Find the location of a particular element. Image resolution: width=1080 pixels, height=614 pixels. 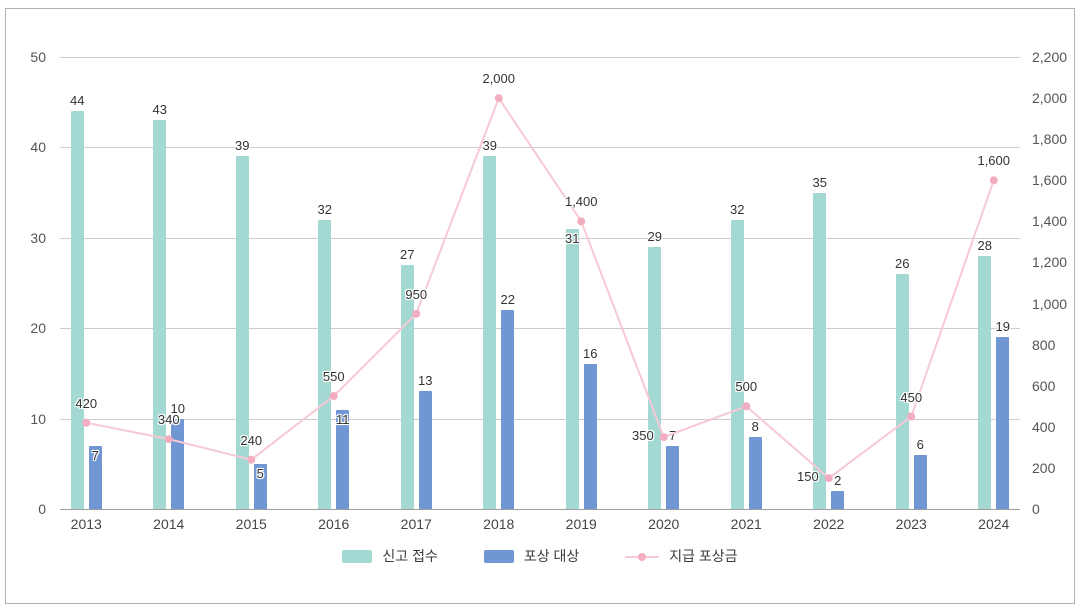

legend-item-reports: 신고 접수 is located at coordinates (390, 556).